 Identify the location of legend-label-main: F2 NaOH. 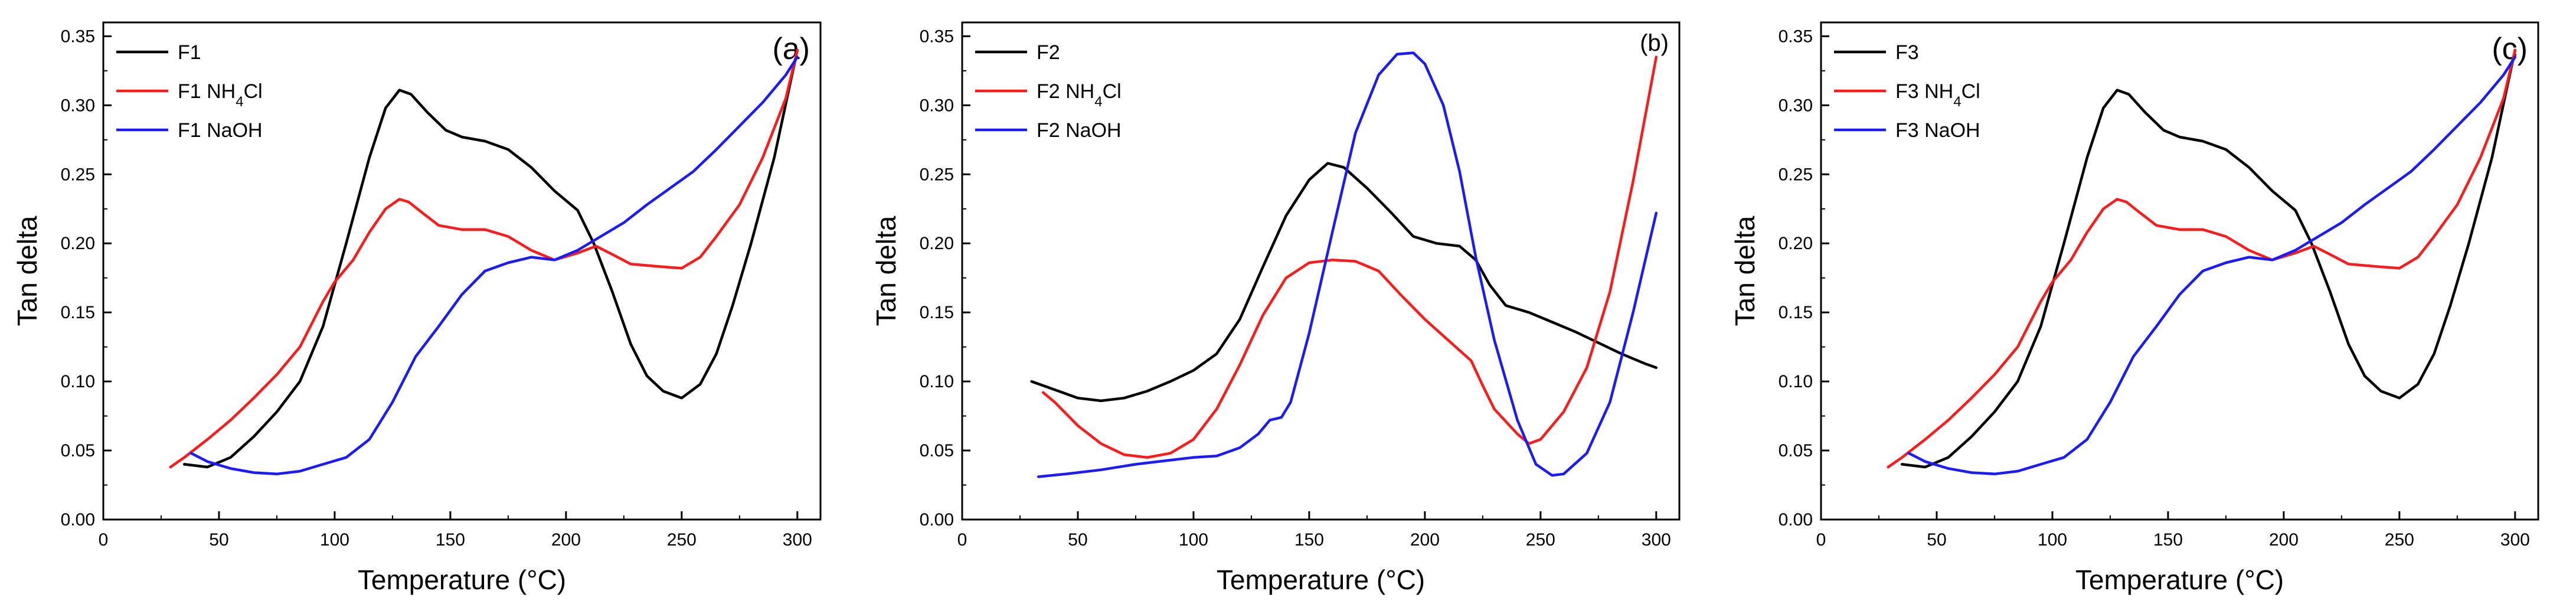
(1079, 130).